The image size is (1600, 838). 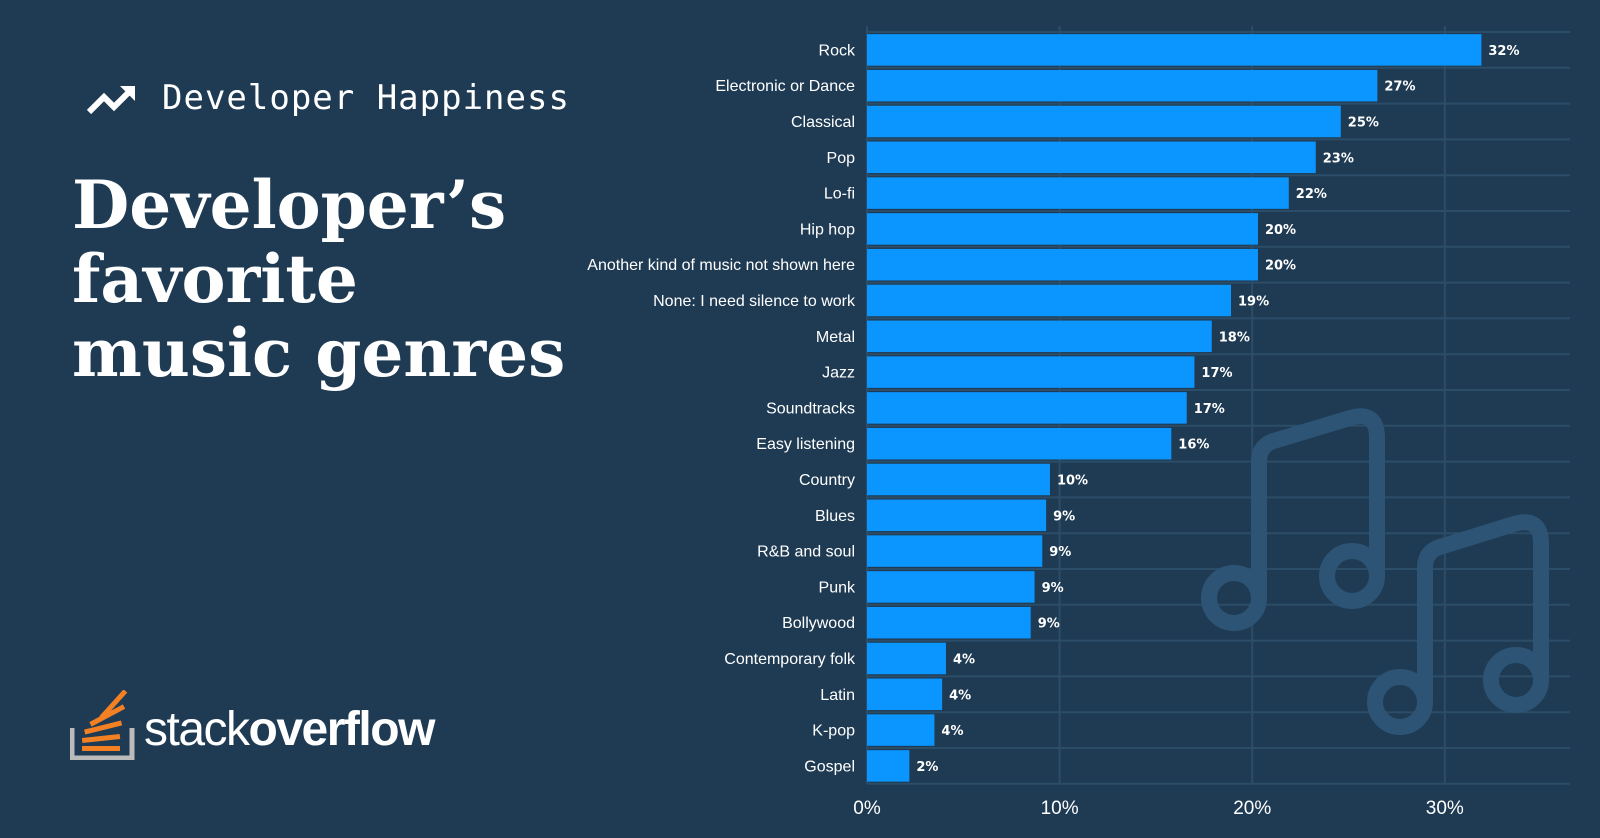 I want to click on category-label: Hip hop, so click(x=827, y=229).